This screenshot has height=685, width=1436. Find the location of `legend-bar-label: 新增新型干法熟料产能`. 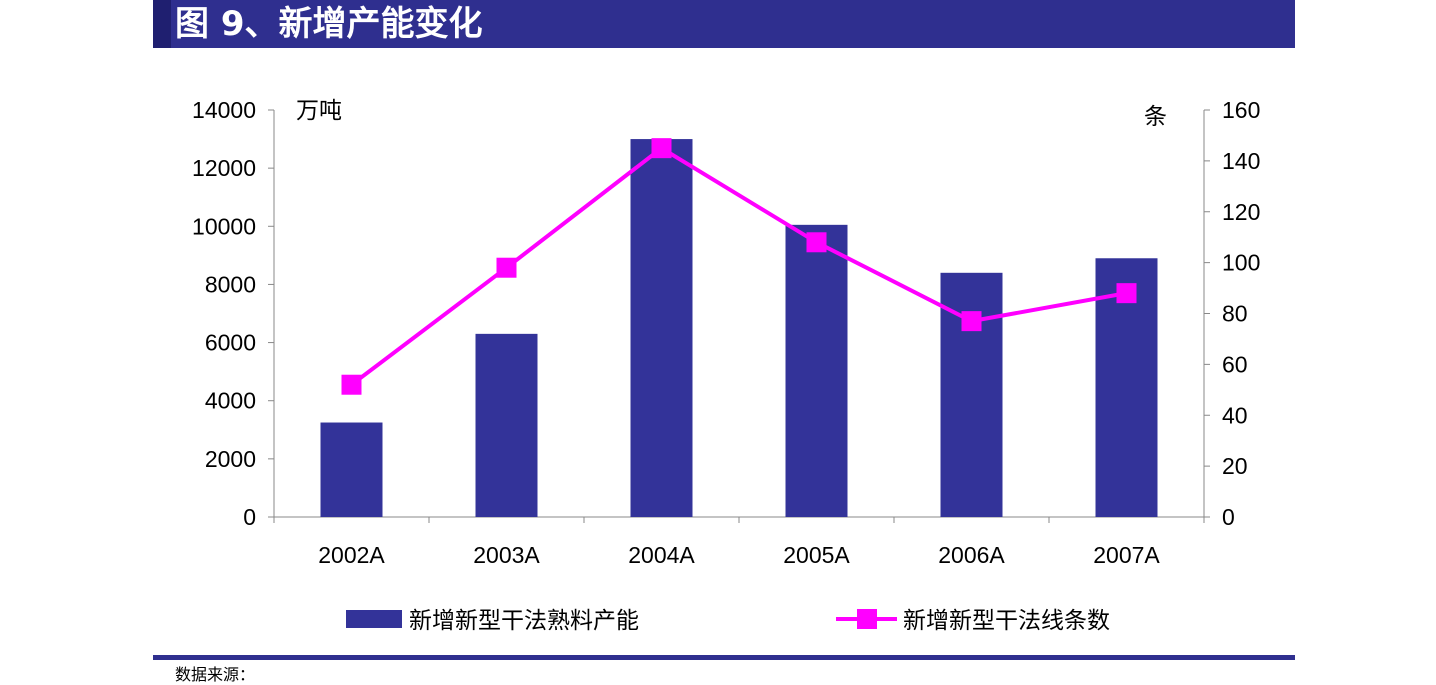

legend-bar-label: 新增新型干法熟料产能 is located at coordinates (524, 621).